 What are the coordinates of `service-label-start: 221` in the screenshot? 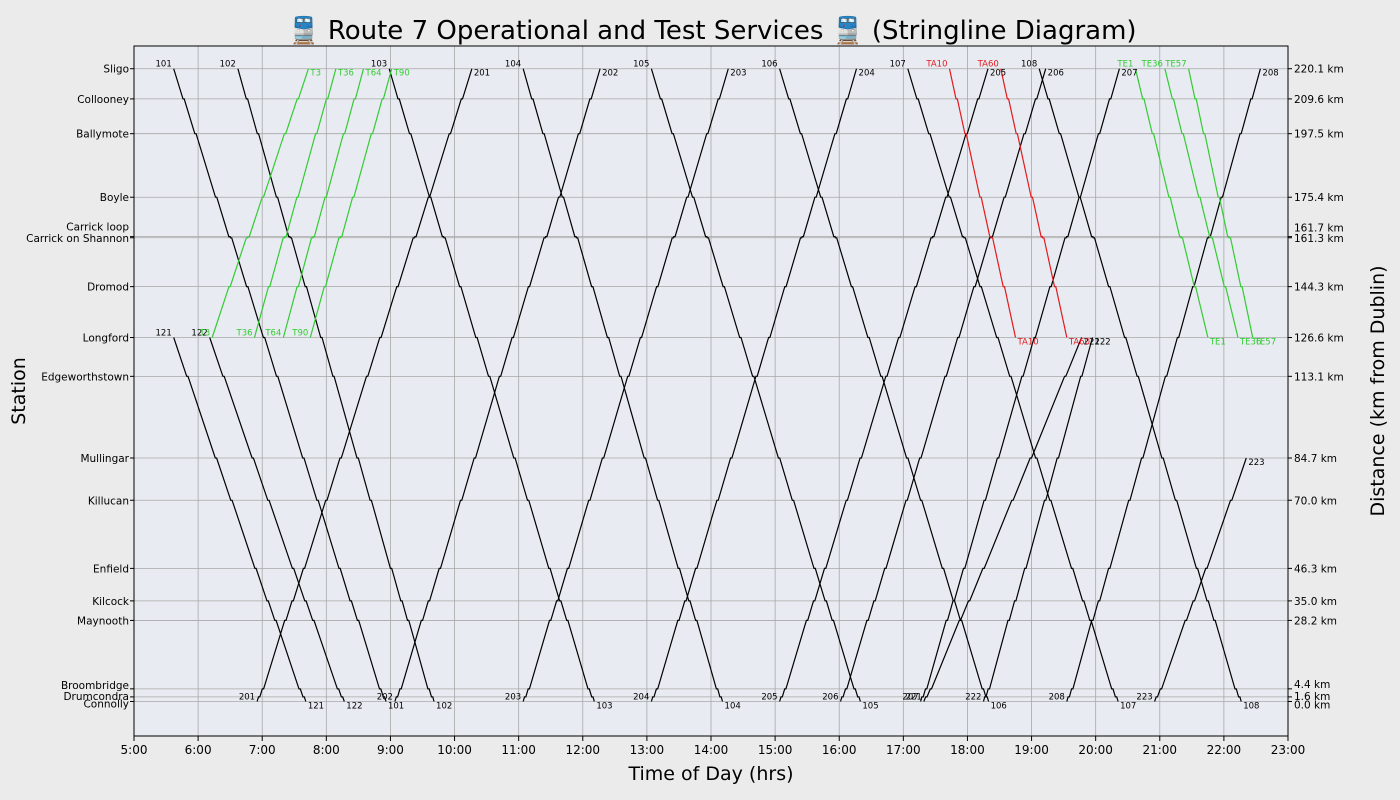 It's located at (914, 698).